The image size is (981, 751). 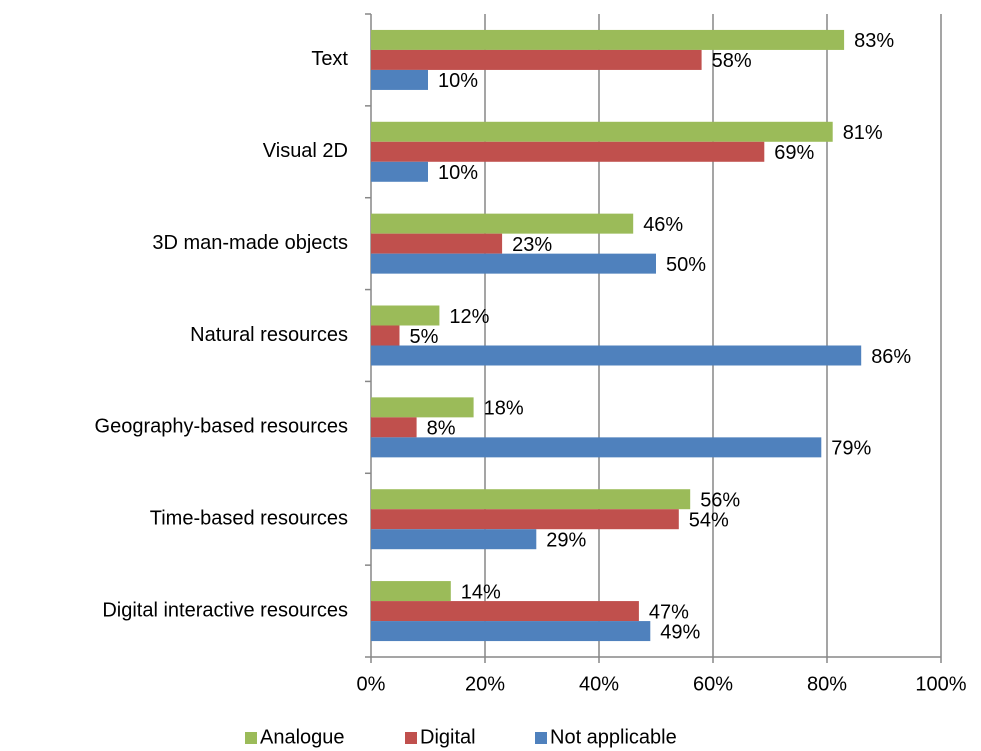 What do you see at coordinates (863, 133) in the screenshot?
I see `value-label: 81%` at bounding box center [863, 133].